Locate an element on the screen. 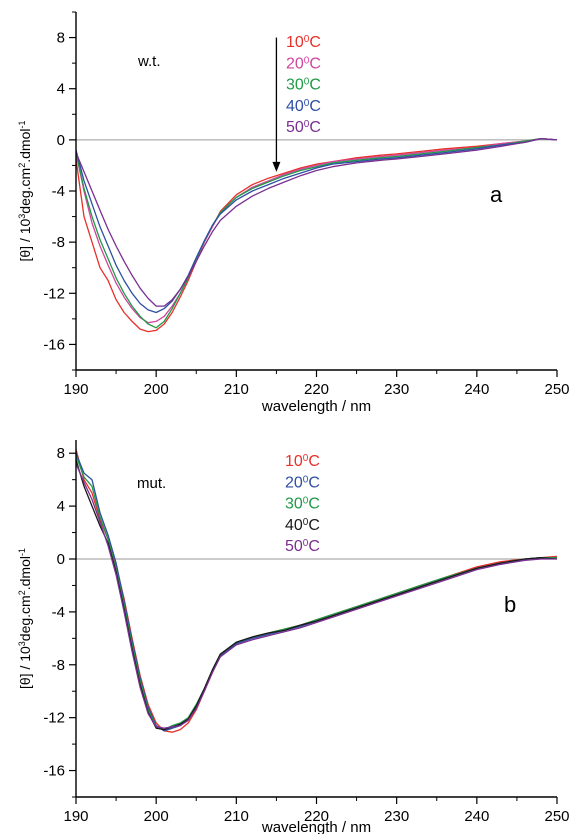 The image size is (578, 834). sample-label: mut. is located at coordinates (151, 483).